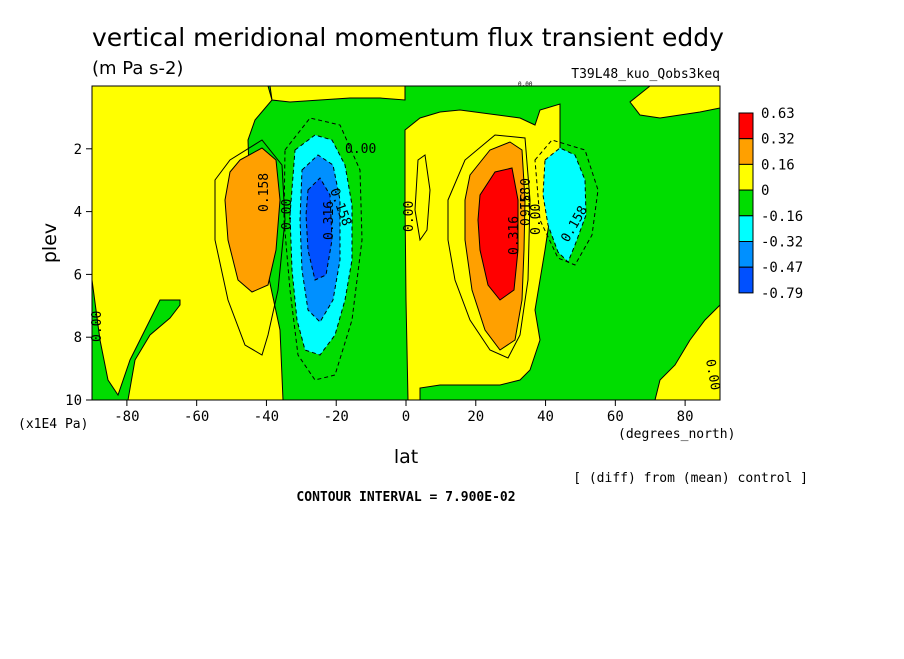  Describe the element at coordinates (782, 294) in the screenshot. I see `colorbar-label: -0.79` at that location.